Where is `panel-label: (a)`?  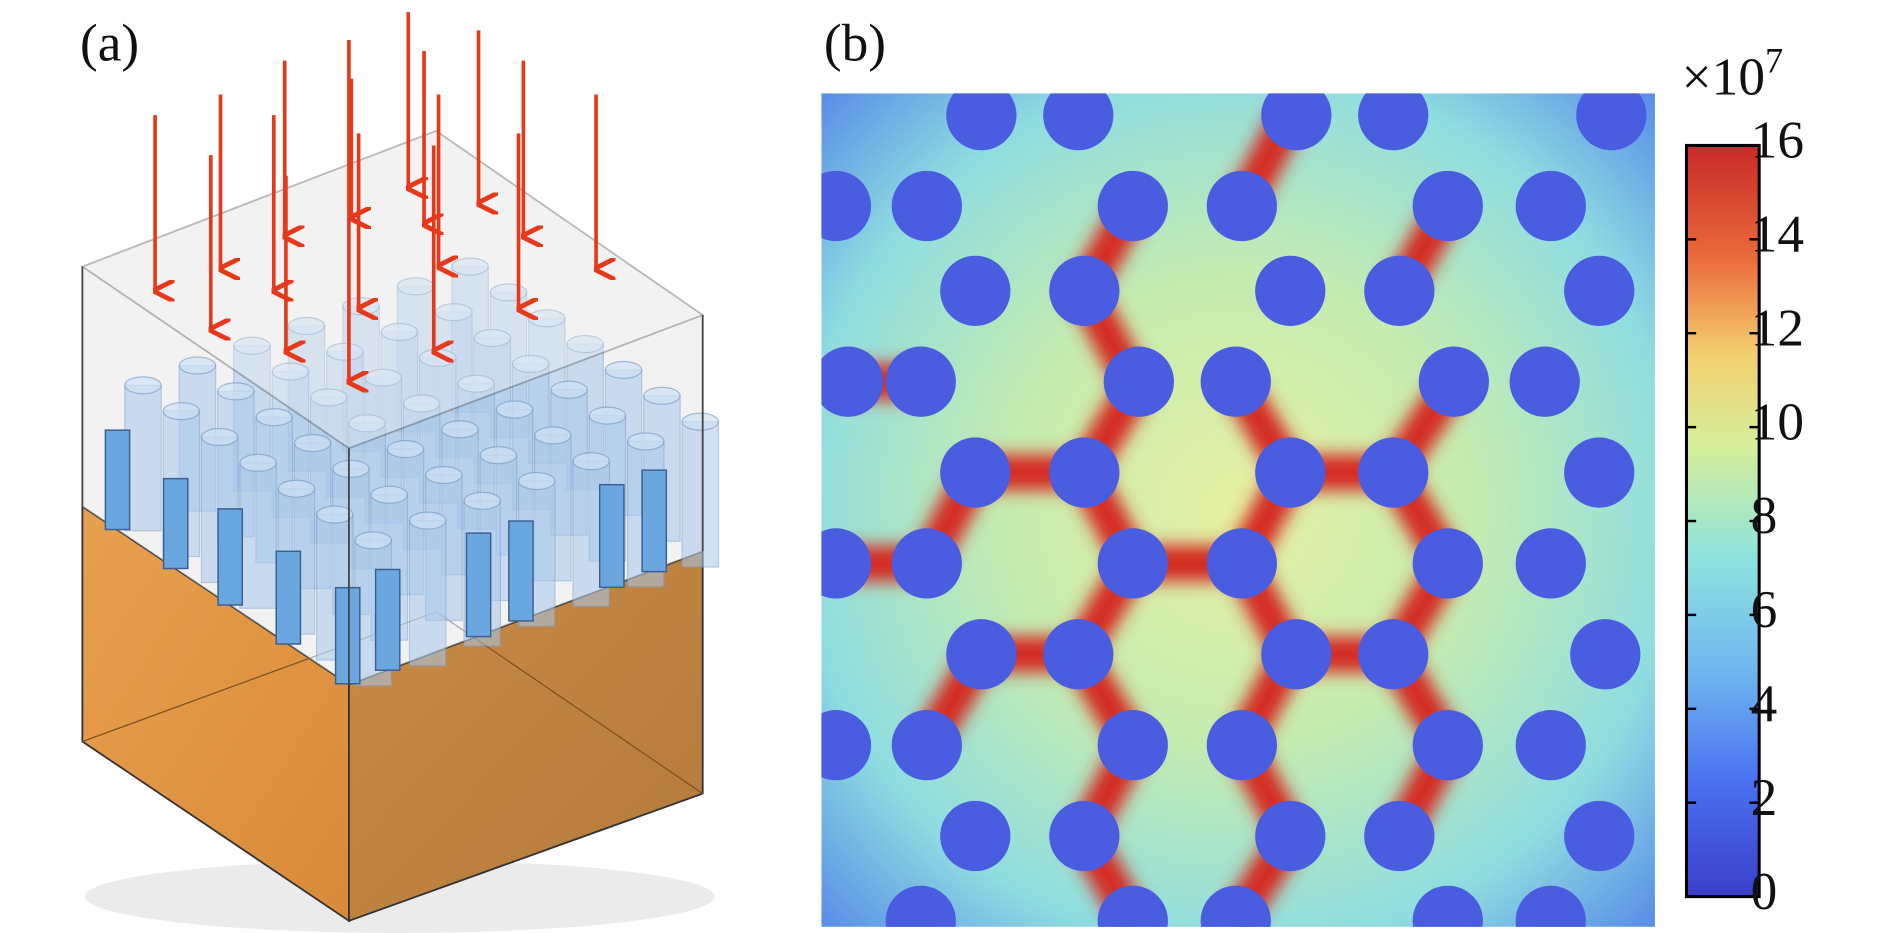 panel-label: (a) is located at coordinates (109, 43).